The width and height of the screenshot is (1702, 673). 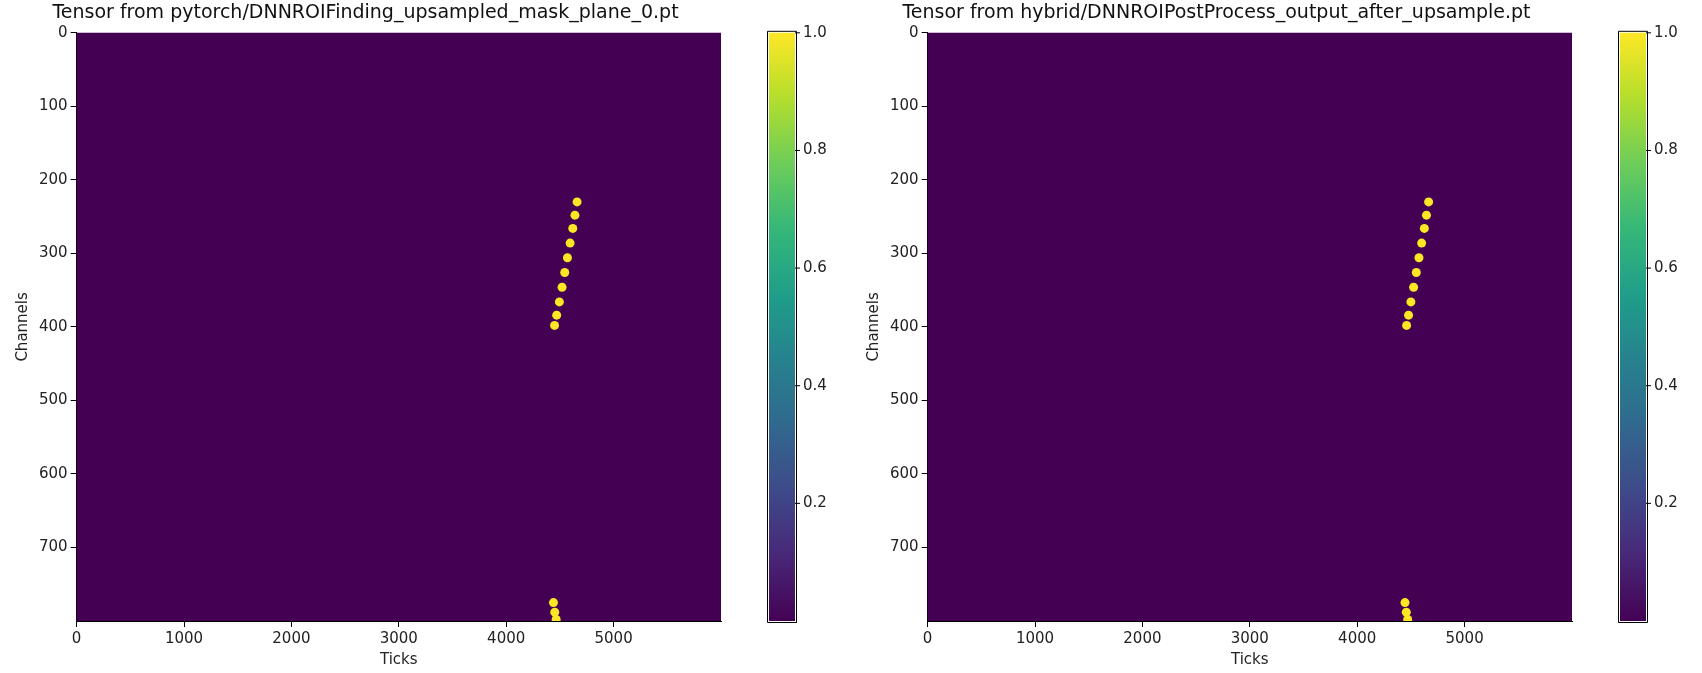 What do you see at coordinates (365, 12) in the screenshot?
I see `chart-title: Tensor from pytorch/DNNROIFinding_upsampled_mask_plane_0.pt` at bounding box center [365, 12].